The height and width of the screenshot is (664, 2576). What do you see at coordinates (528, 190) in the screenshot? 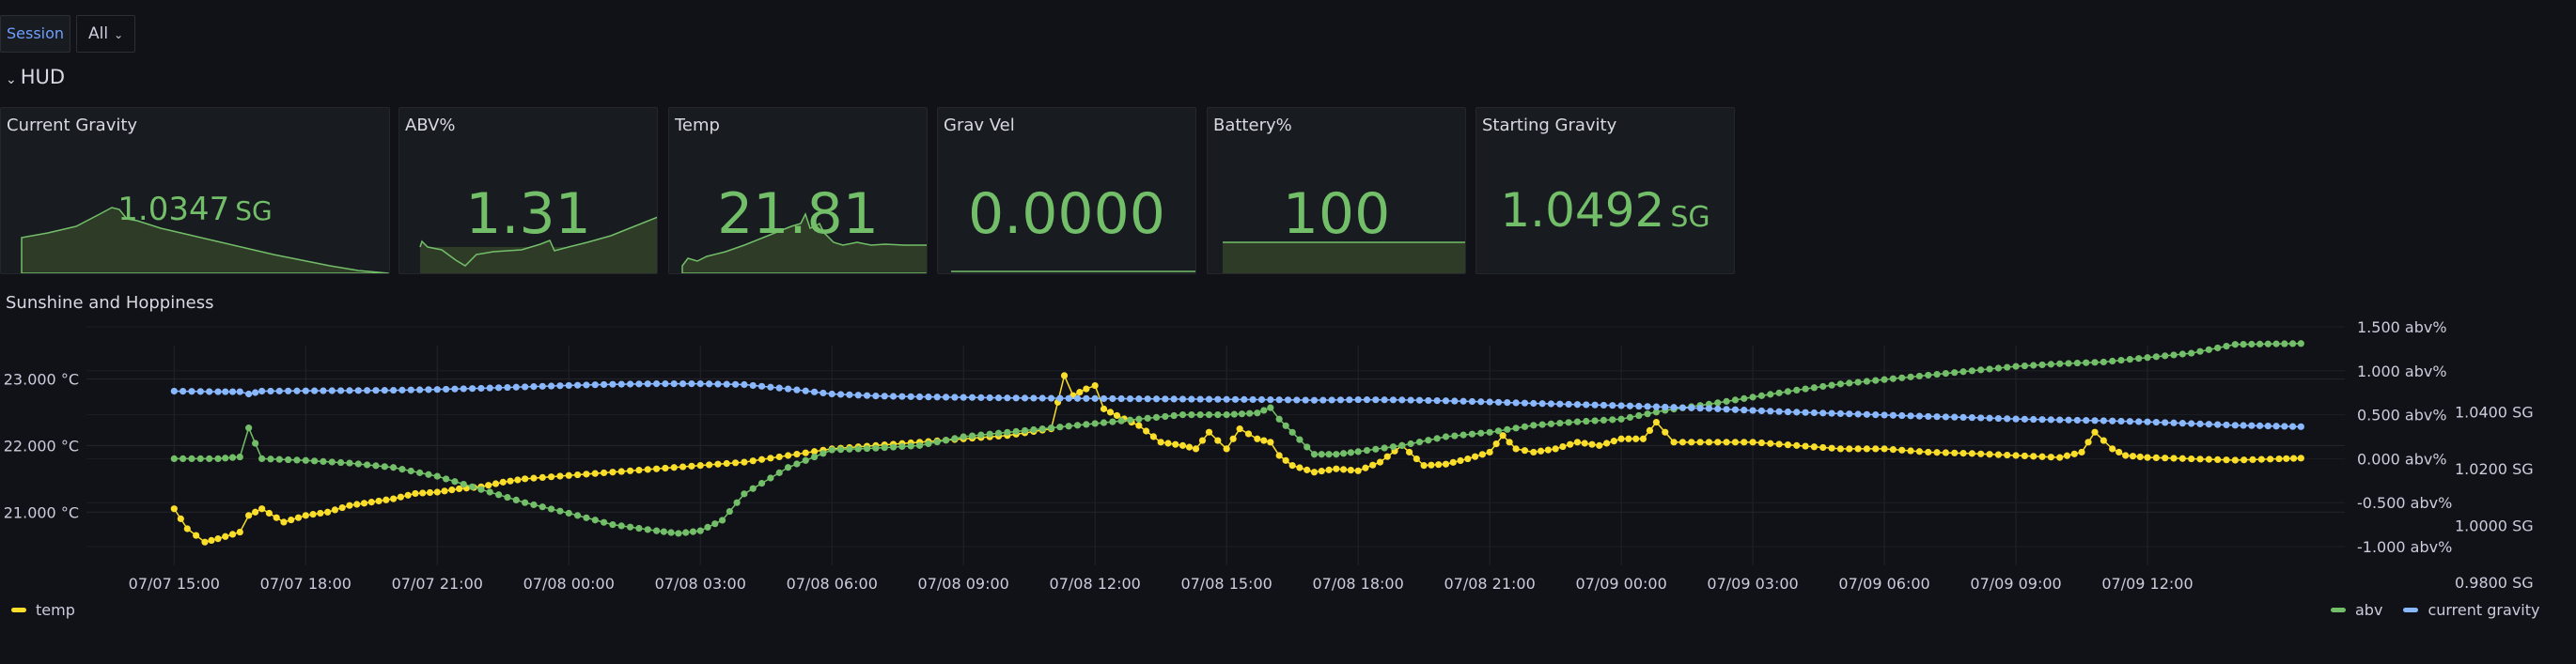
I see `panel-abv: ABV% 1.31` at bounding box center [528, 190].